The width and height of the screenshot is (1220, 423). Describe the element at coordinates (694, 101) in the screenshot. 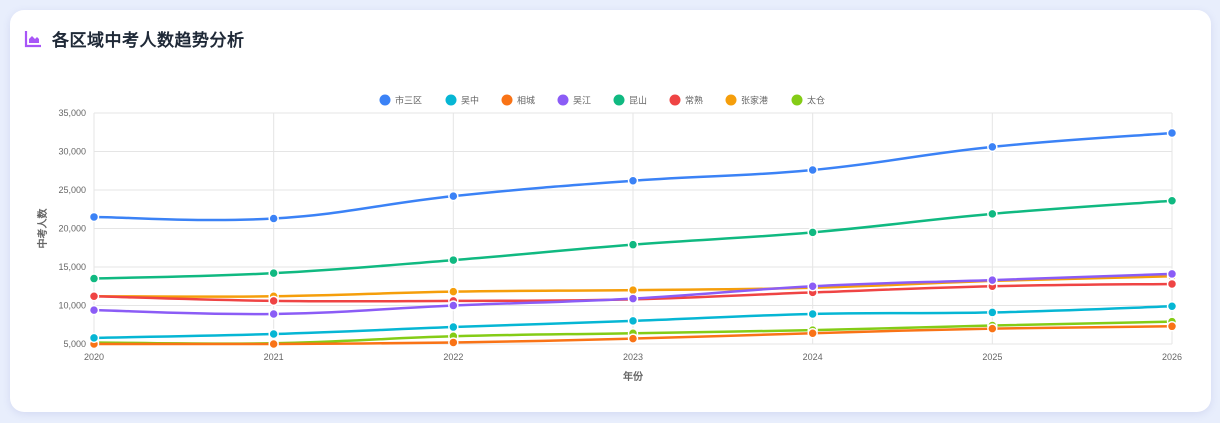

I see `legend-label: 常熟` at that location.